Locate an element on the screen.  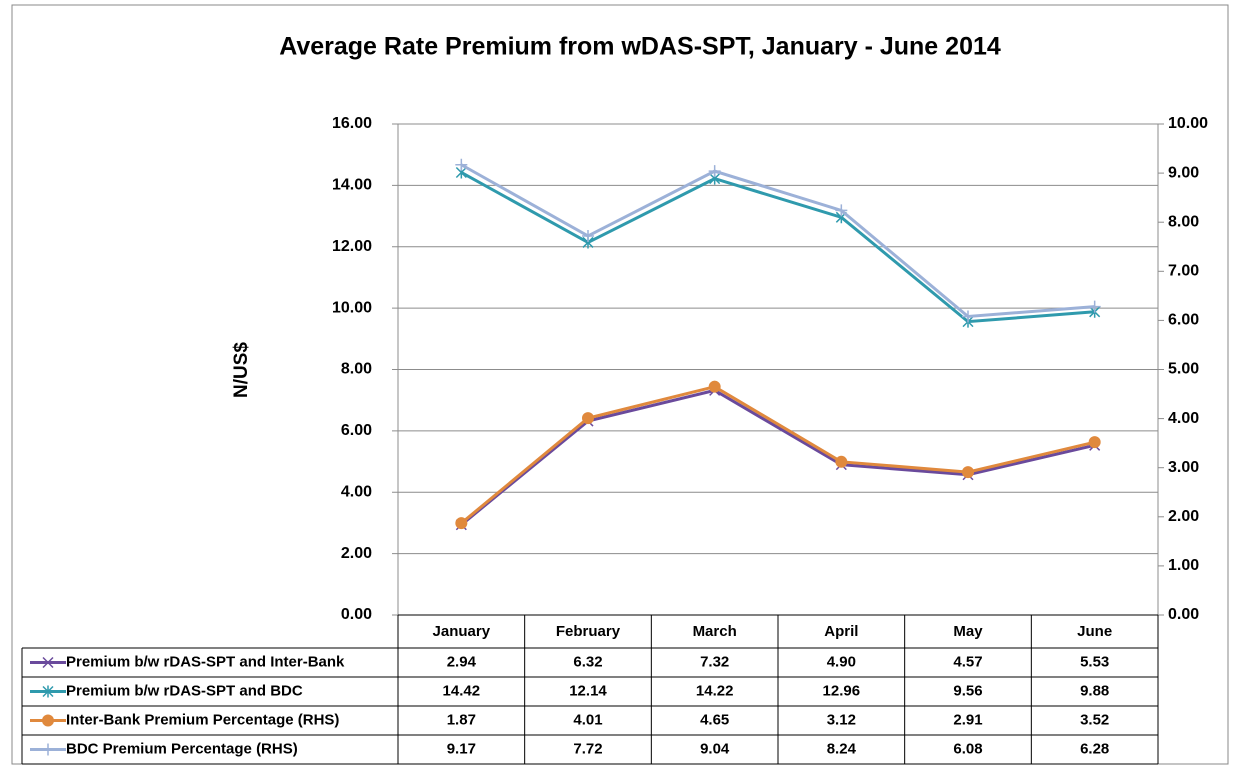
y-tick-label: 4.00 is located at coordinates (356, 491).